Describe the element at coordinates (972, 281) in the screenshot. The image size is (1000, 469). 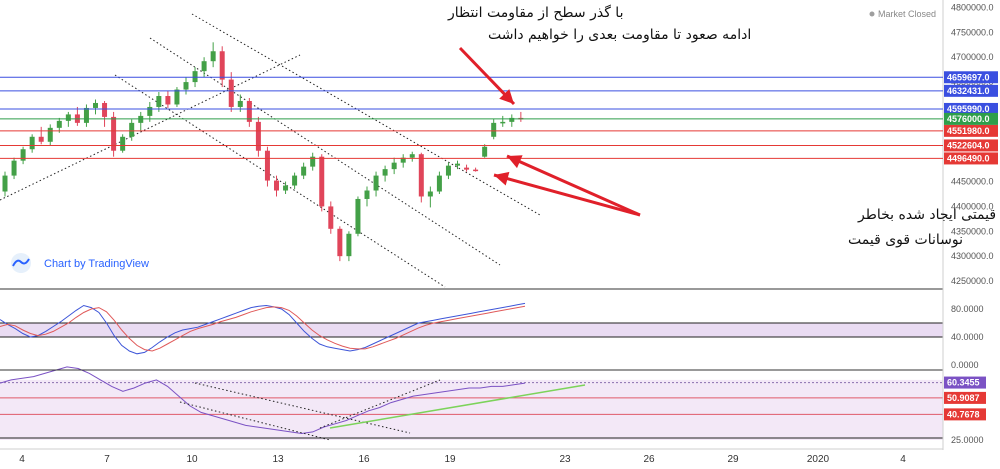
I see `price-tick-label: 4250000.0` at that location.